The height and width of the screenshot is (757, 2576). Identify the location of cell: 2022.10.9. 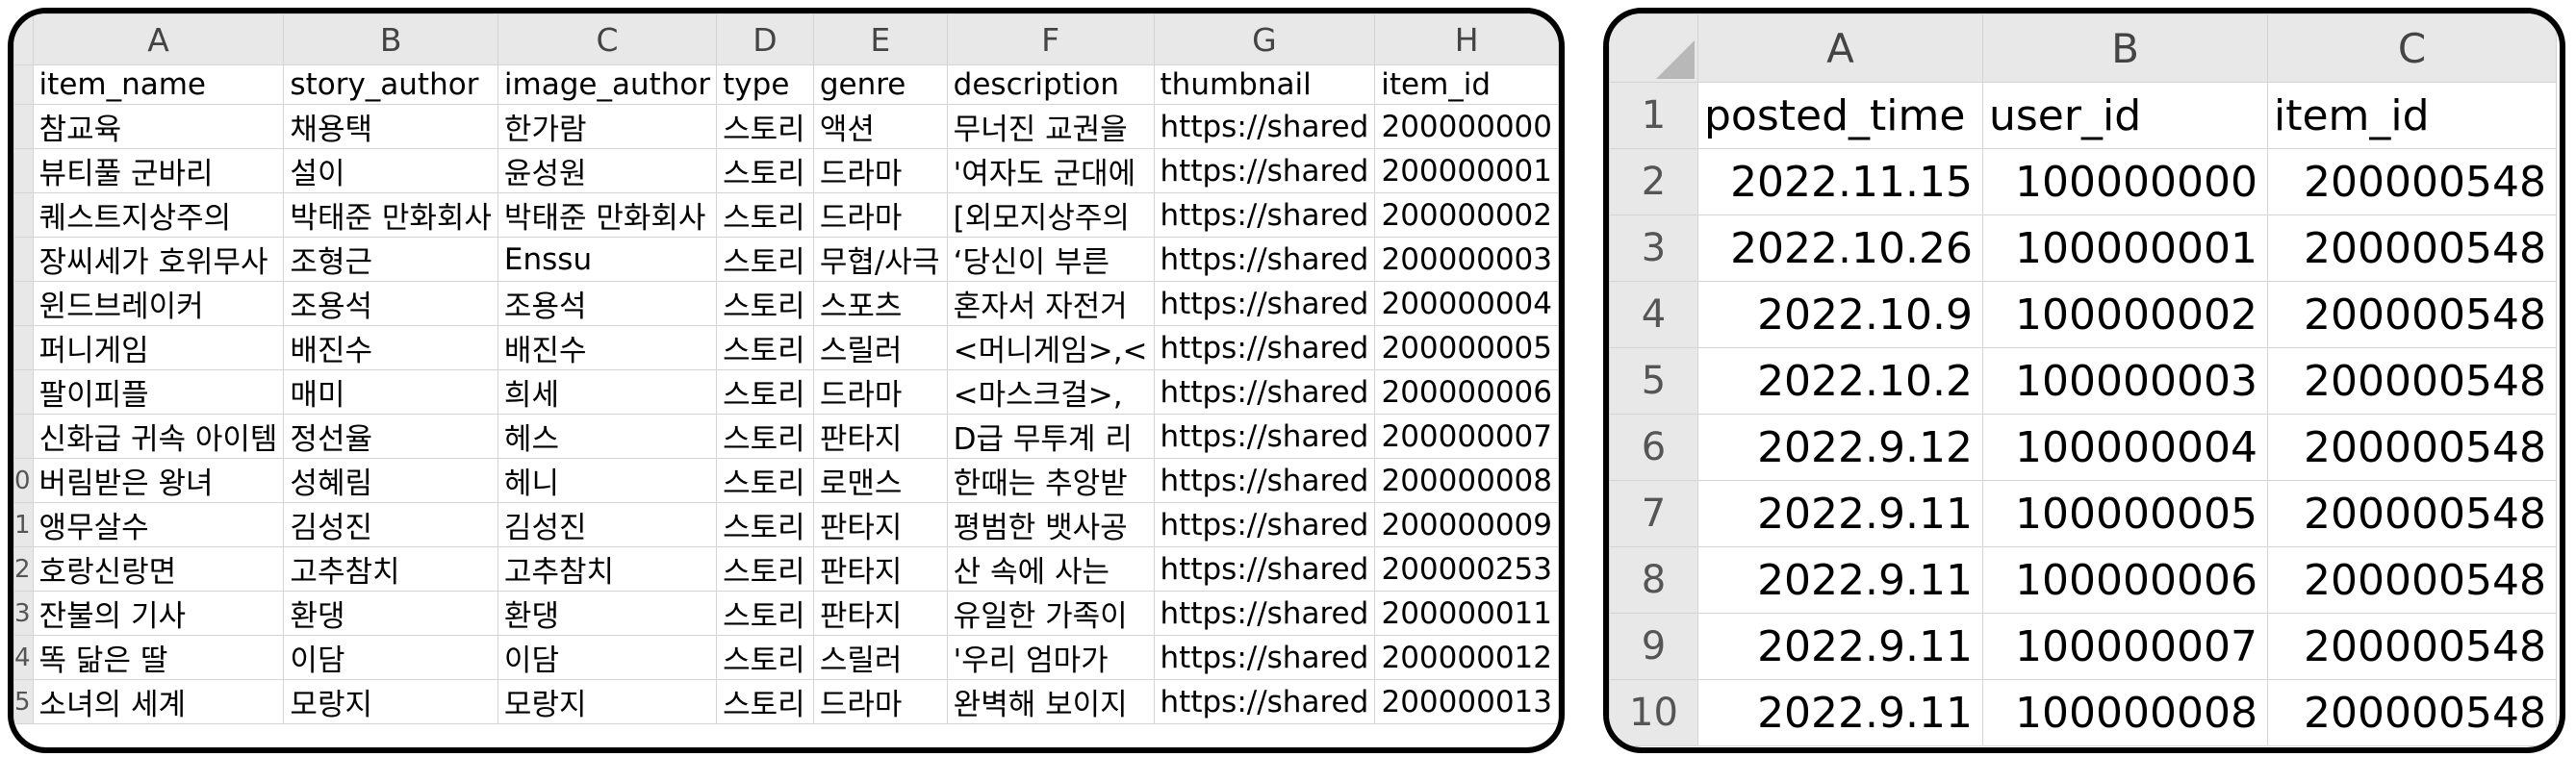
(1840, 314).